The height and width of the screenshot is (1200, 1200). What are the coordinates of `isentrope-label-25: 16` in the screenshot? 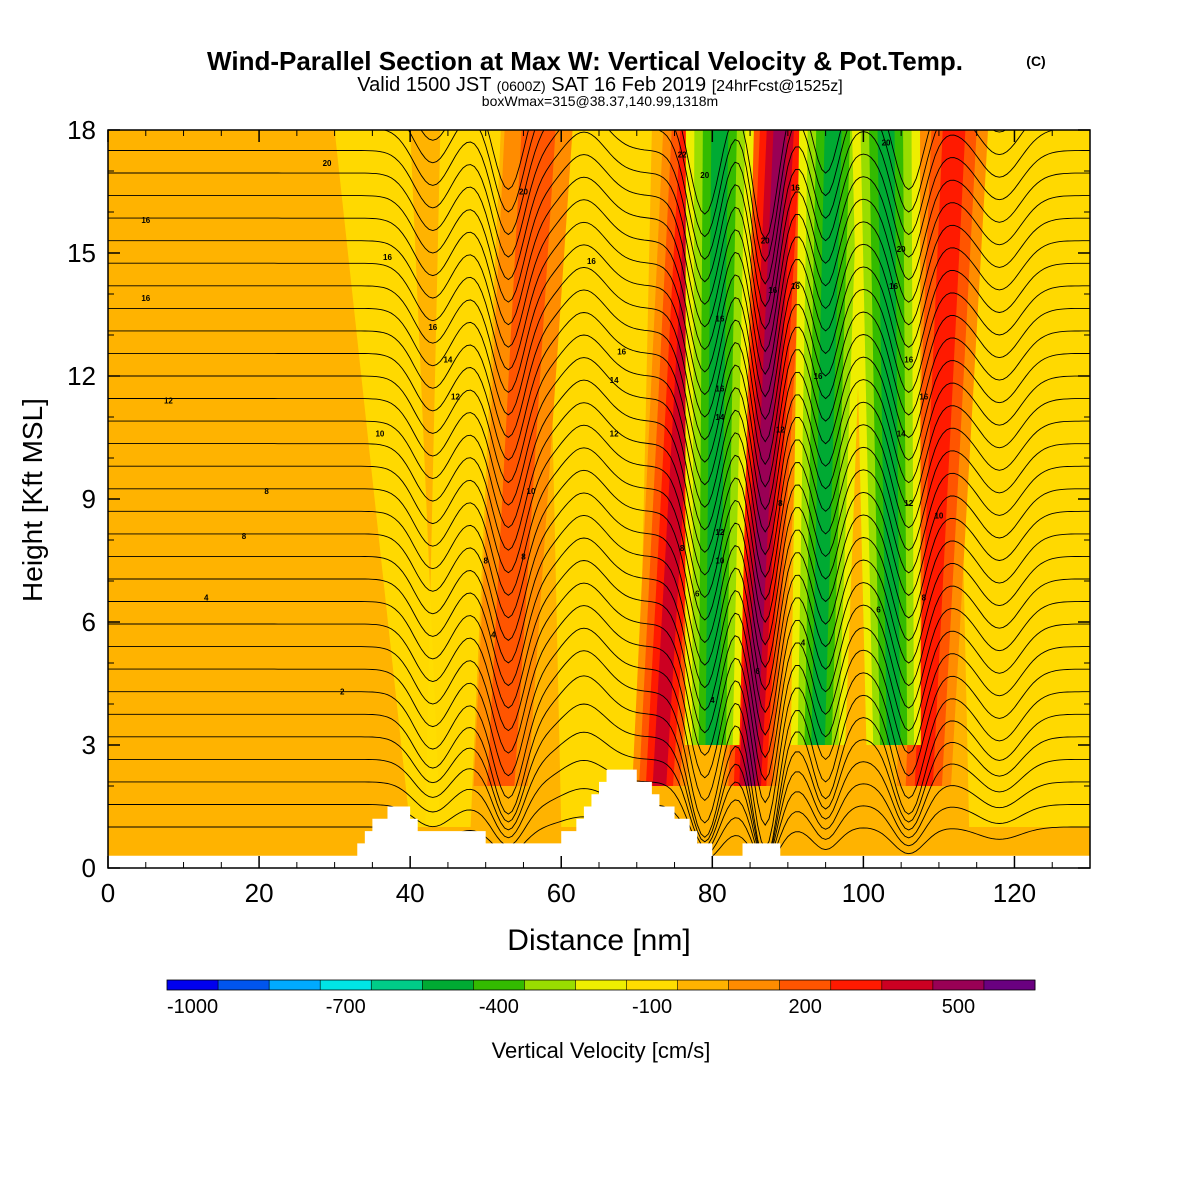 It's located at (719, 388).